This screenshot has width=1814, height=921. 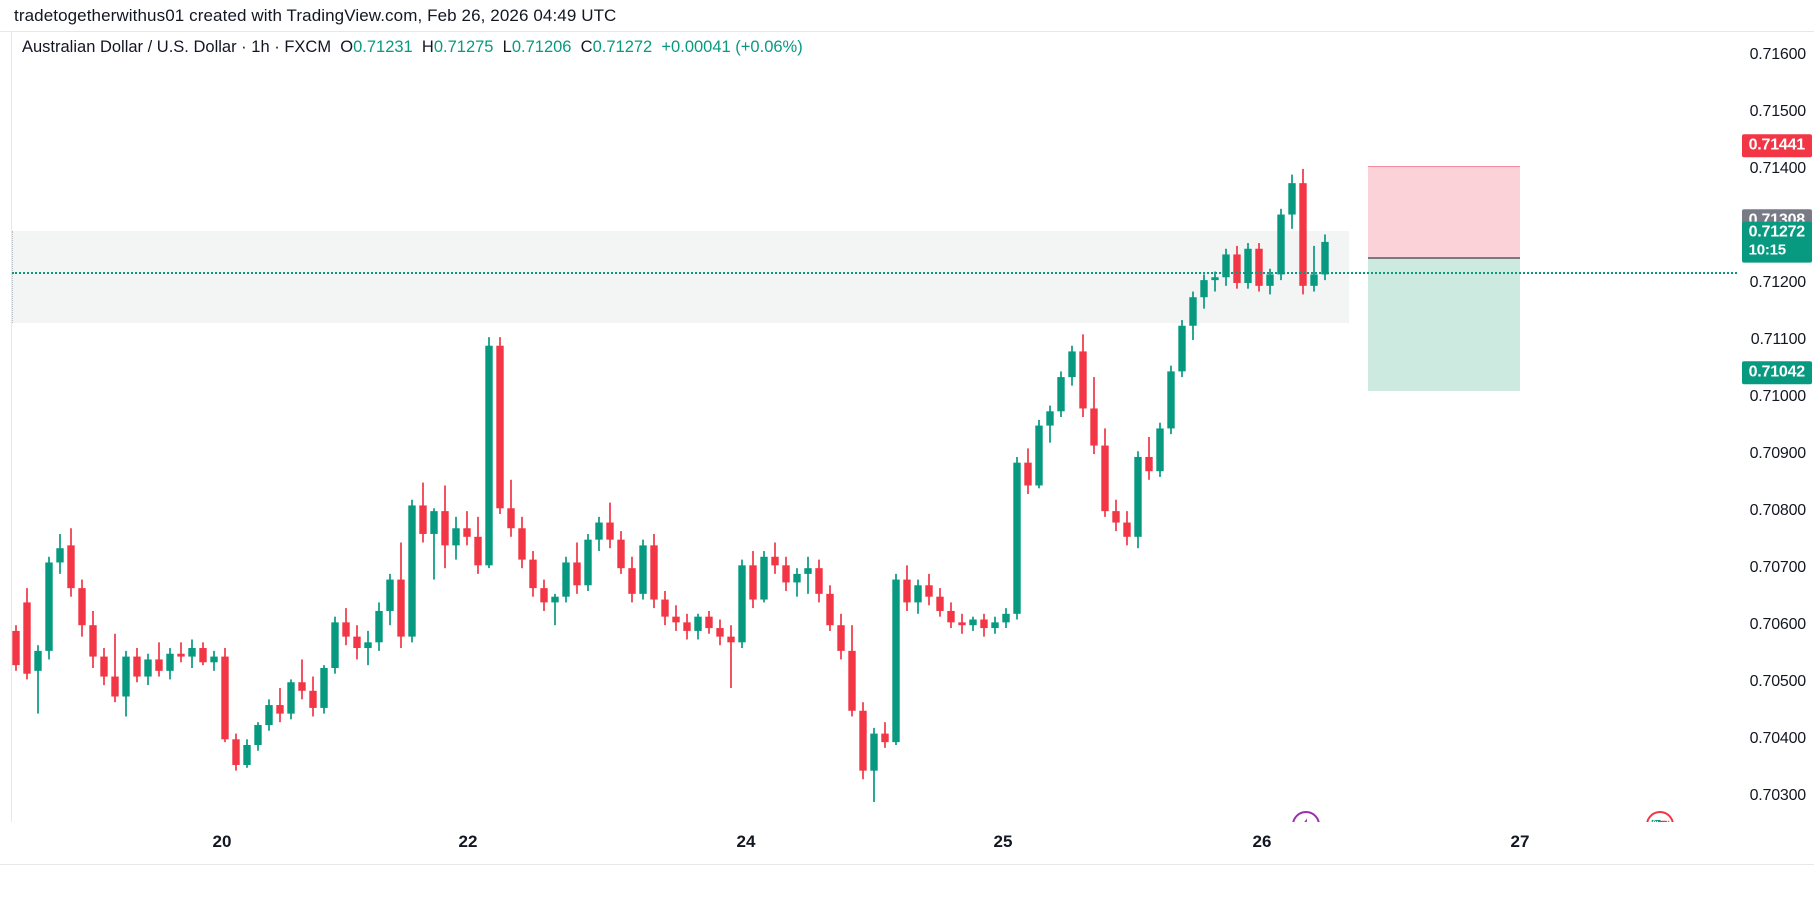 I want to click on price-tick-0-71100: 0.71100, so click(x=1778, y=339).